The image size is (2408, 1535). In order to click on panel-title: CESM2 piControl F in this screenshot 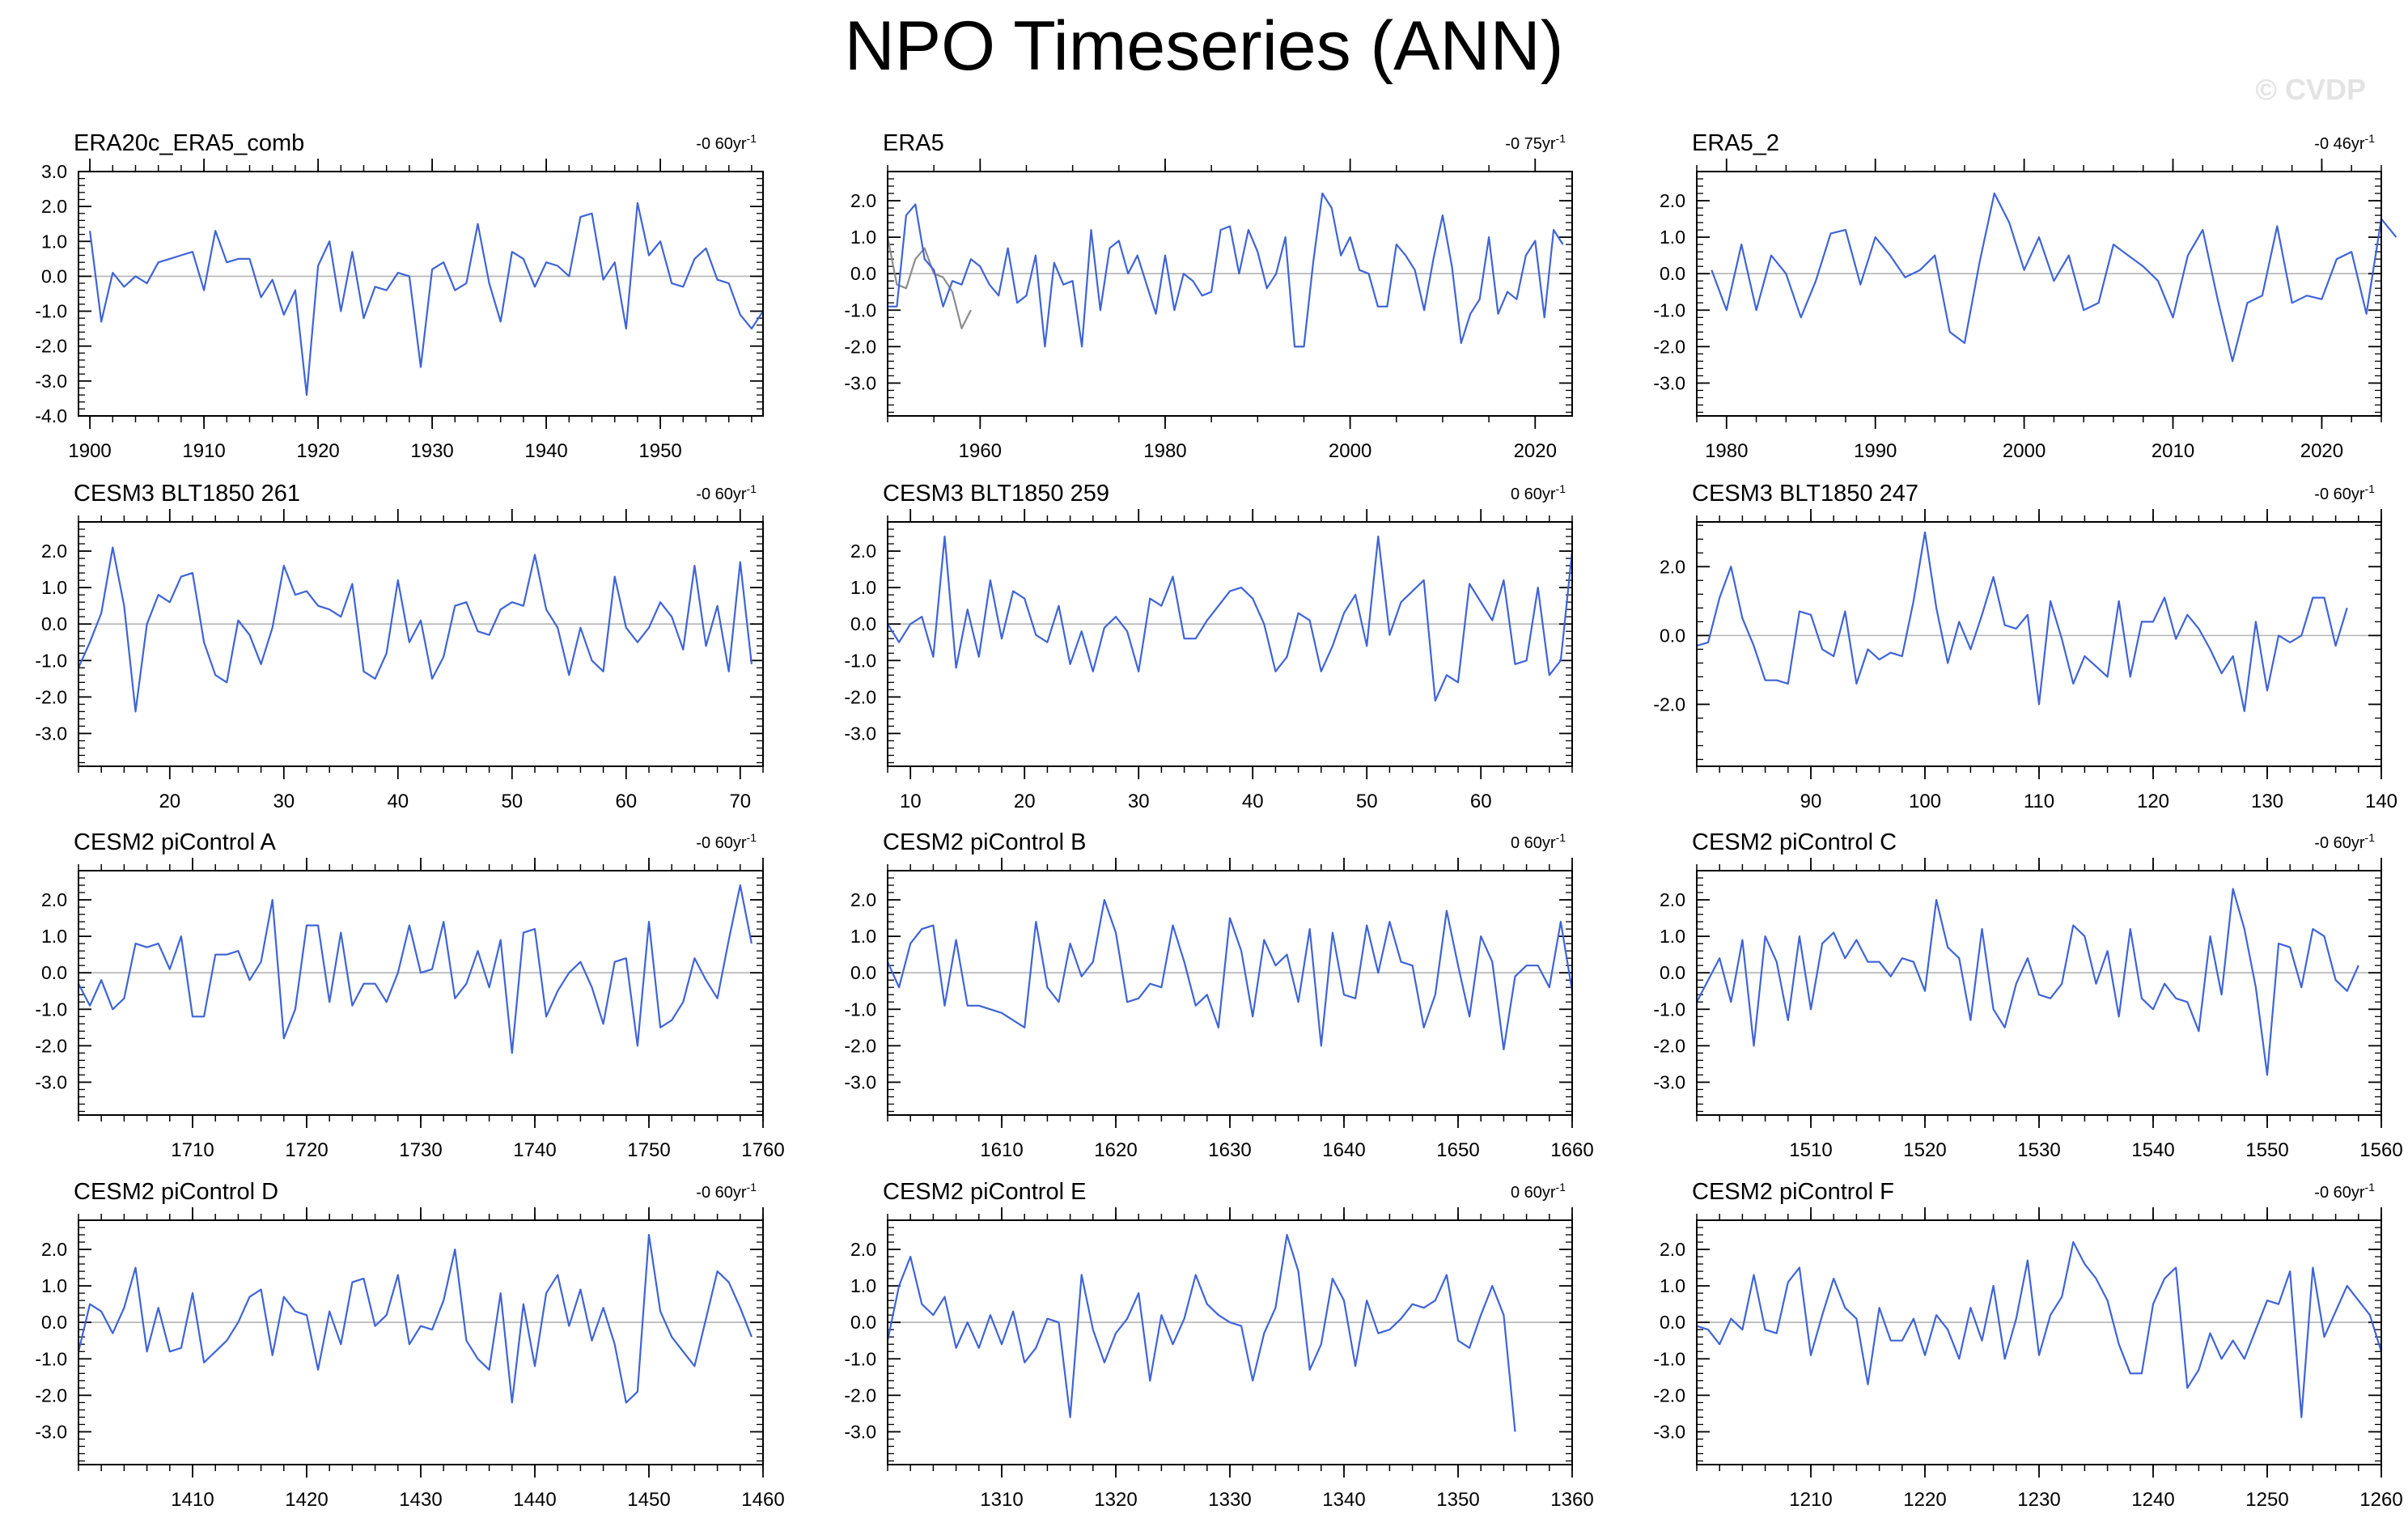, I will do `click(1793, 1192)`.